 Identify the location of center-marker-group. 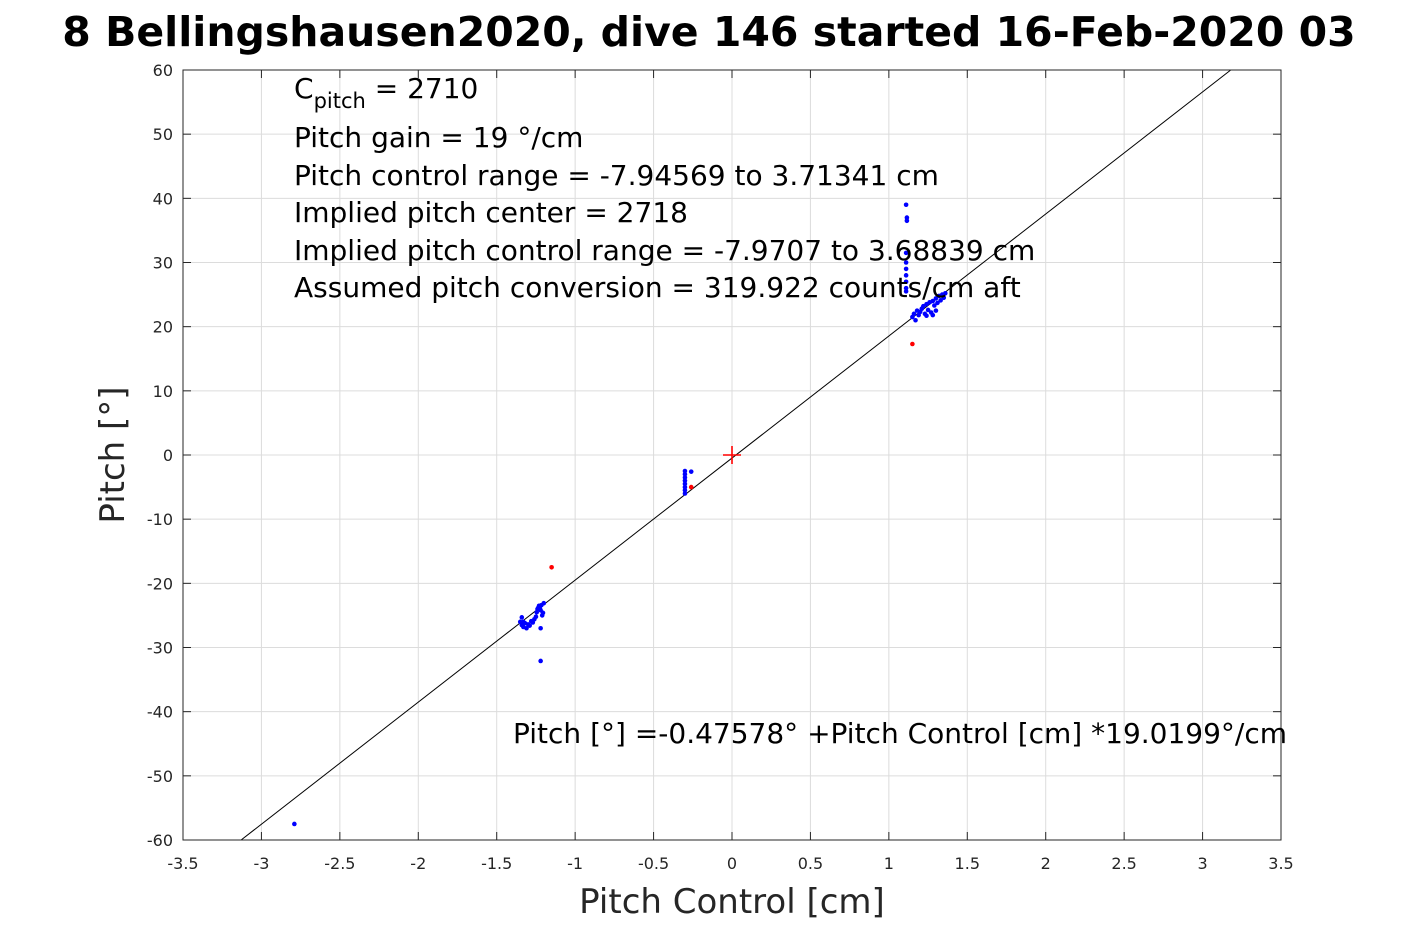
(732, 455).